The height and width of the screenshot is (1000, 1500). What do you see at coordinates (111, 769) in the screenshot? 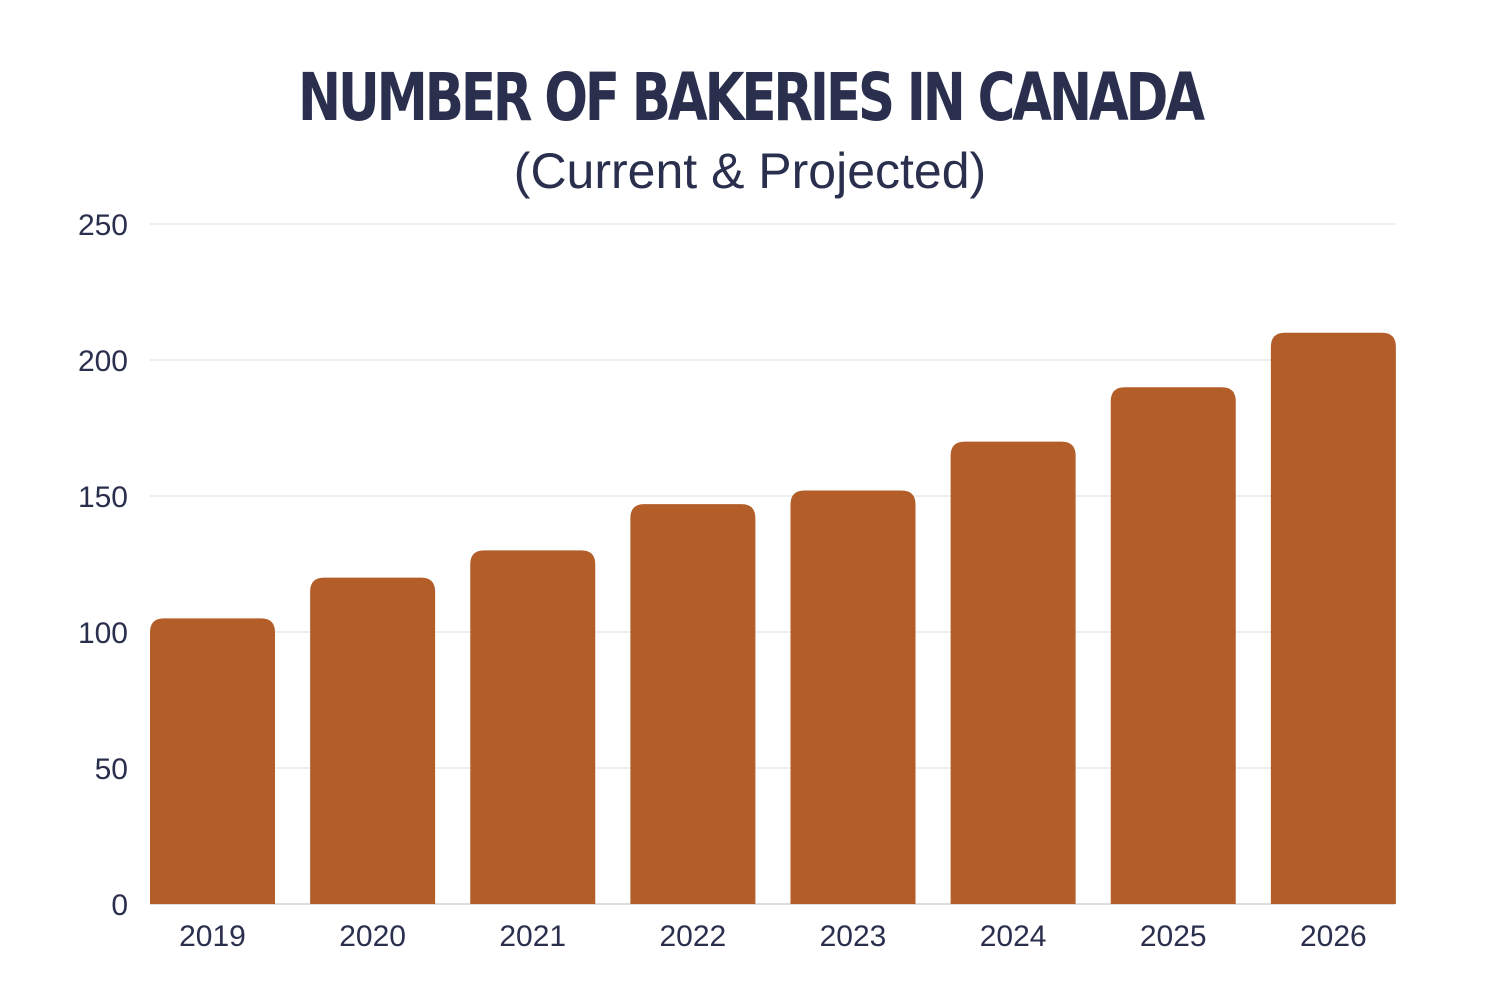
I see `y-tick-label: 50` at bounding box center [111, 769].